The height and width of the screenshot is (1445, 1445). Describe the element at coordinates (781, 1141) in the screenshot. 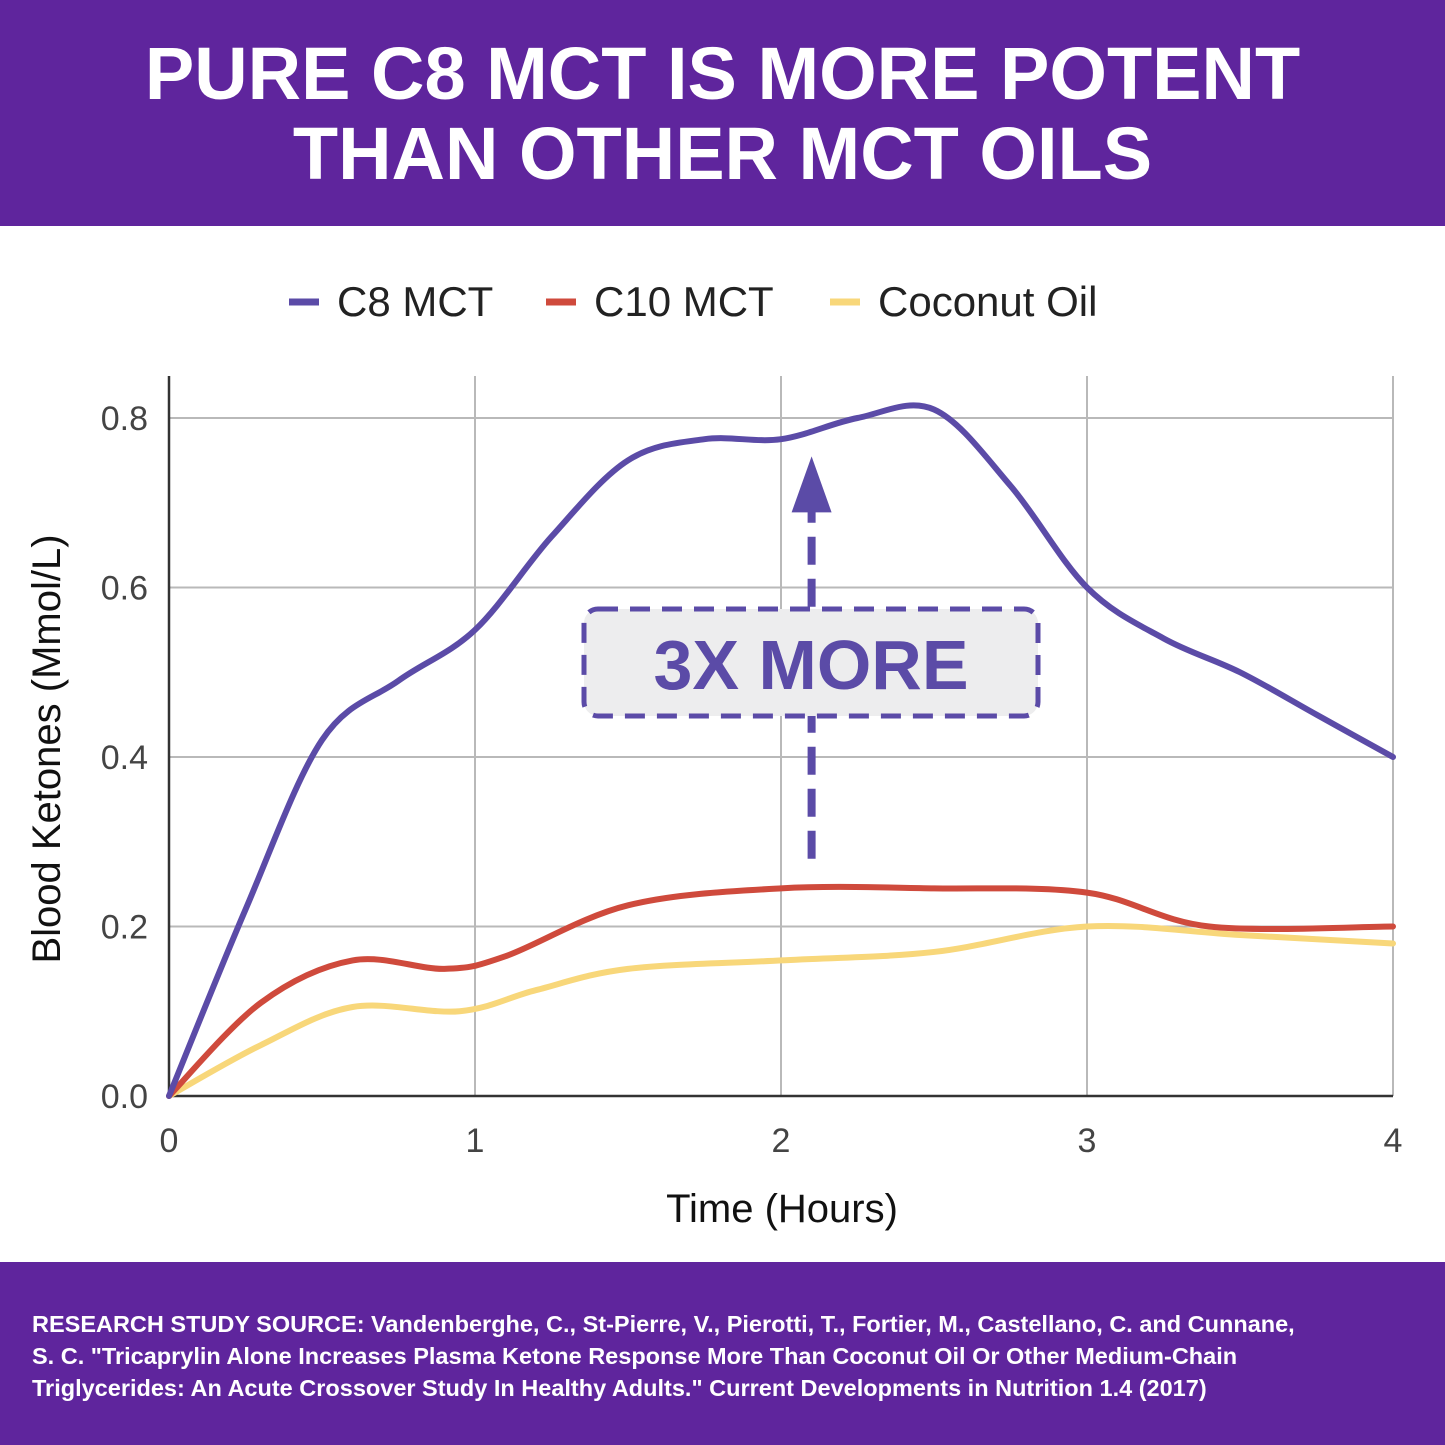

I see `x-tick-label: 2` at that location.